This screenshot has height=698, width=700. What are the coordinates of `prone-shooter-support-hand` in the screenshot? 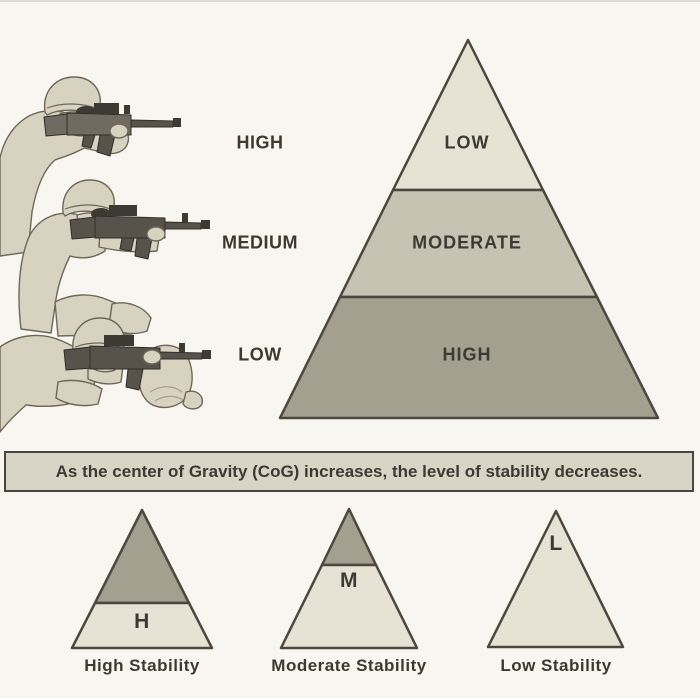 It's located at (152, 357).